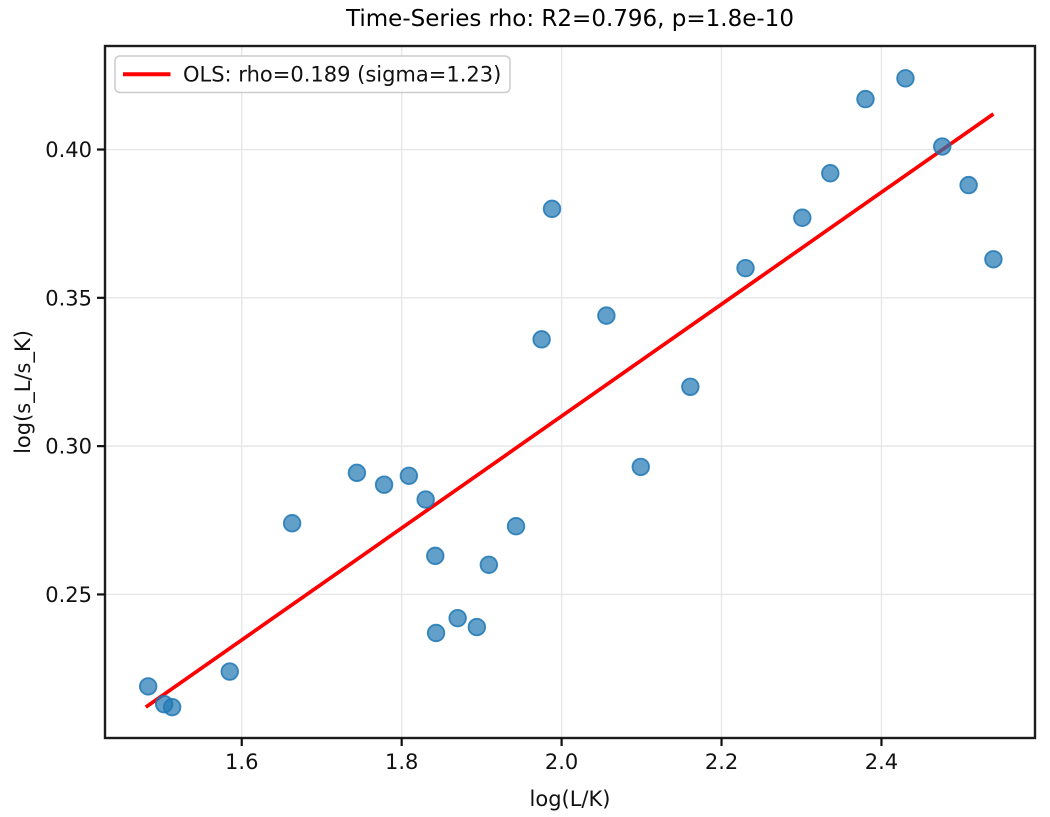 This screenshot has height=817, width=1050. Describe the element at coordinates (401, 762) in the screenshot. I see `x-tick-label: 1.8` at that location.